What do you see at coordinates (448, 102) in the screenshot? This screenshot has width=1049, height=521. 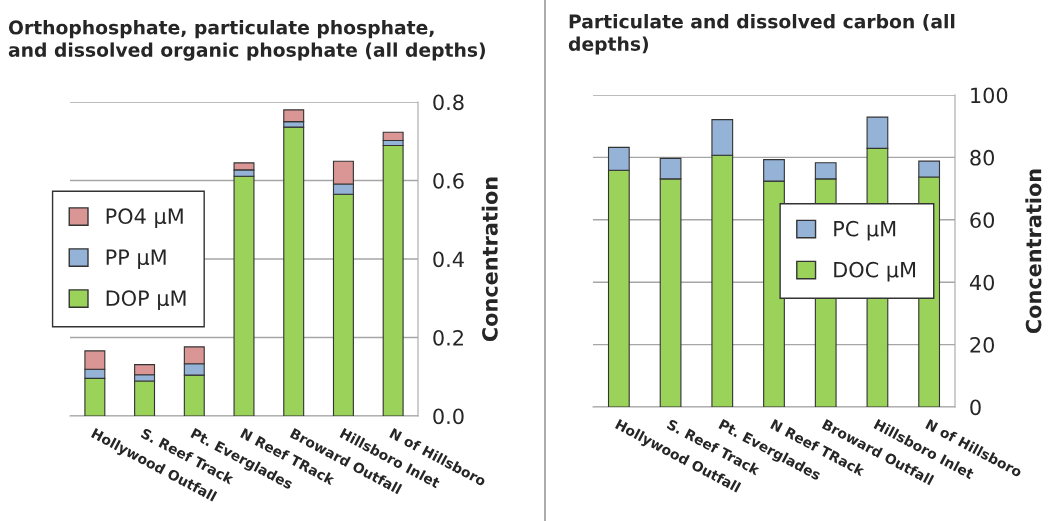 I see `y-tick-label: 0.8` at bounding box center [448, 102].